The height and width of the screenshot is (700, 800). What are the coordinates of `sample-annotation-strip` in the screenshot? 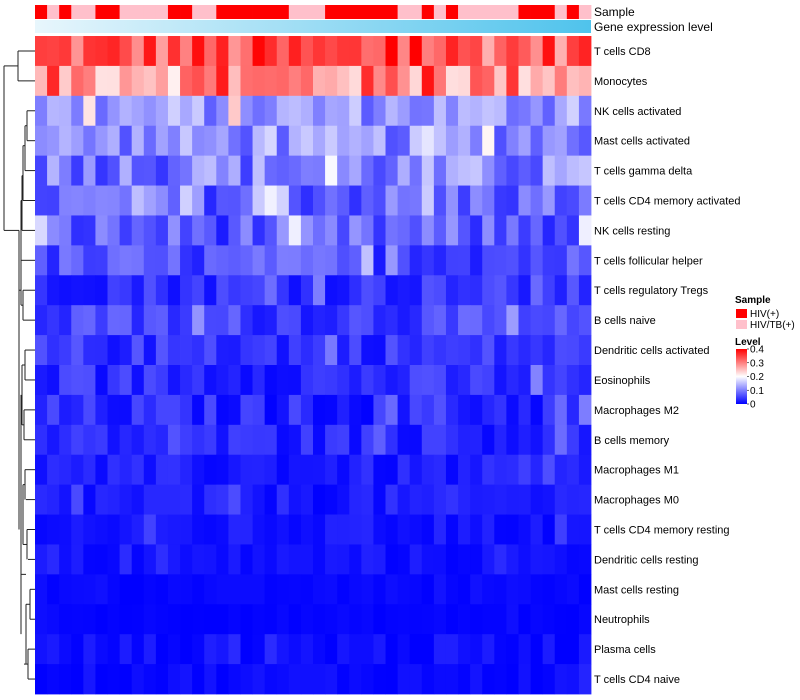 It's located at (313, 12).